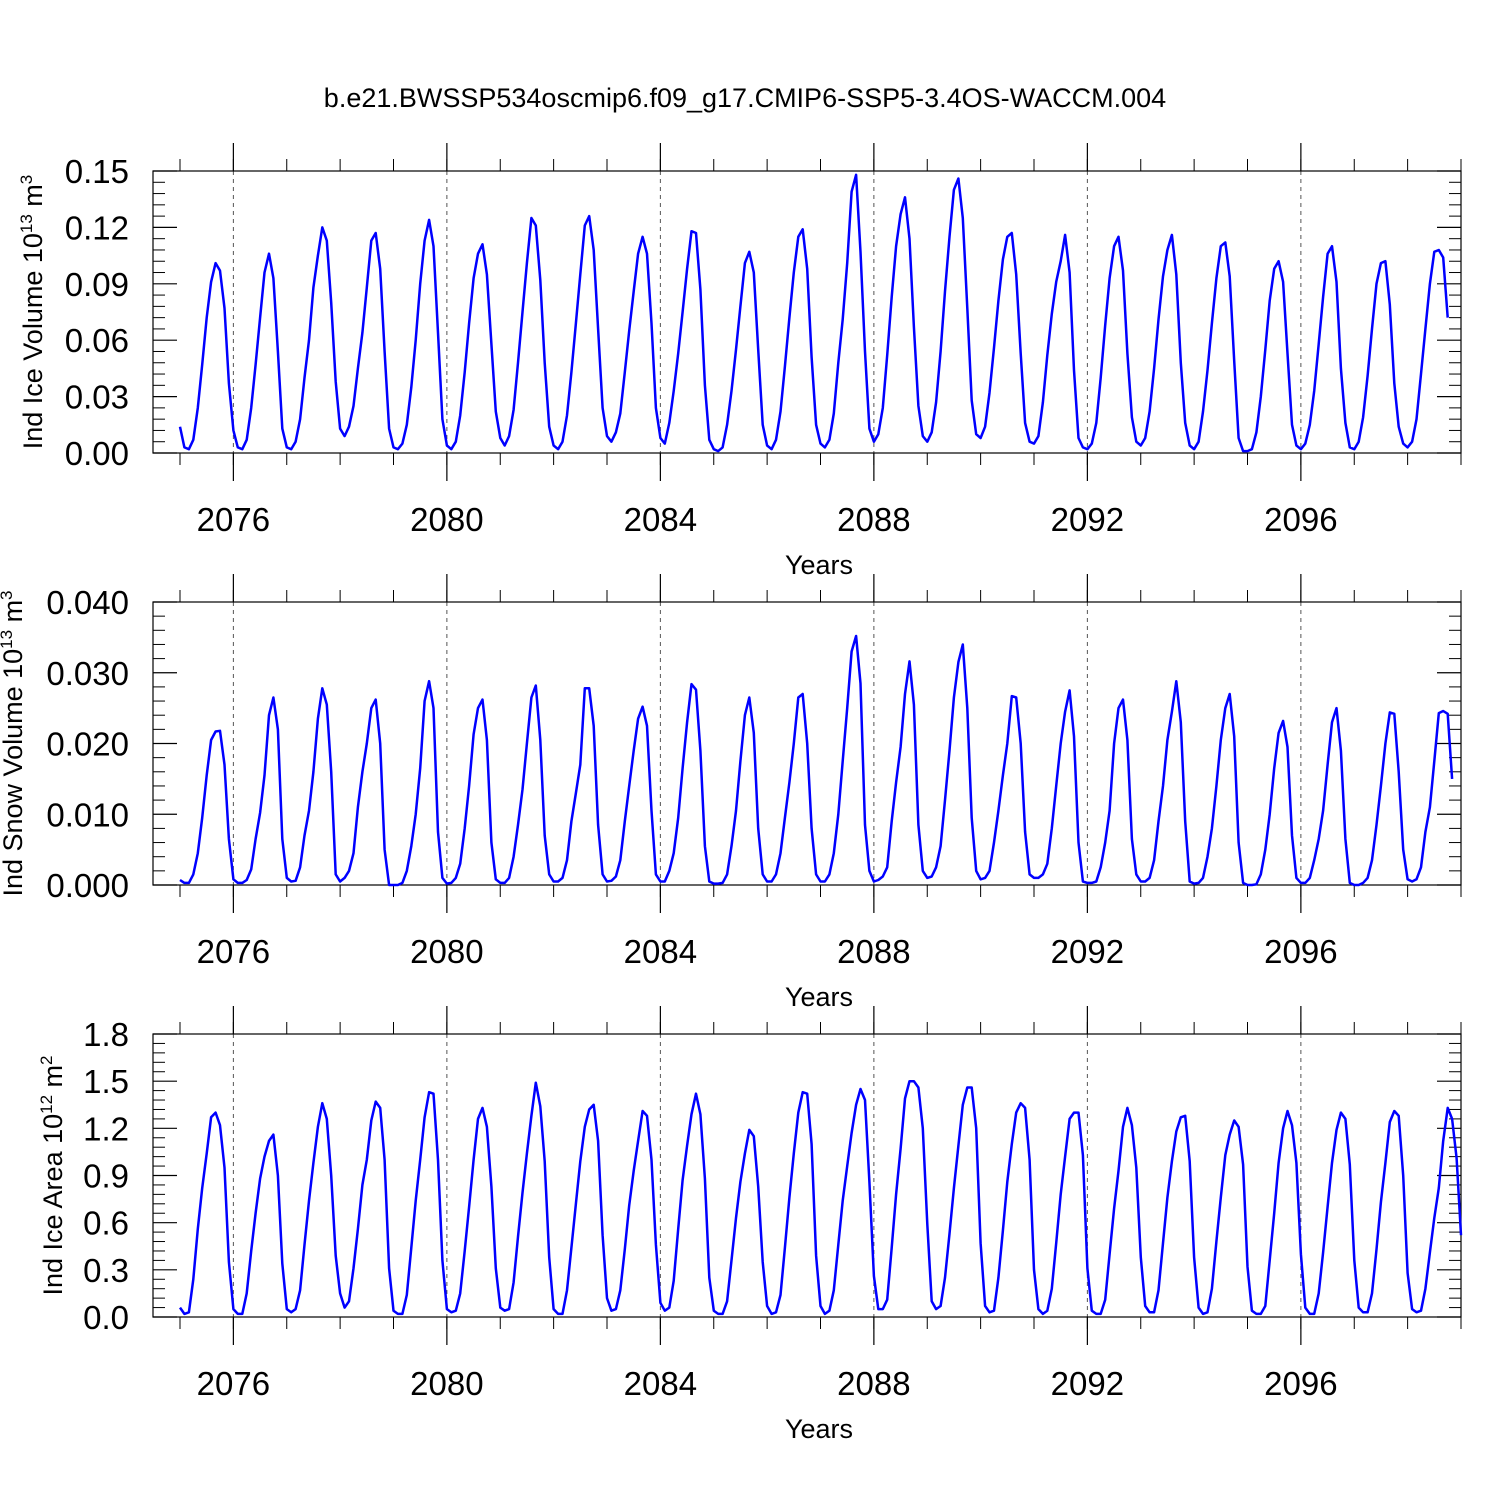 The width and height of the screenshot is (1500, 1500). Describe the element at coordinates (106, 1317) in the screenshot. I see `y-tick-label: 0.0` at that location.